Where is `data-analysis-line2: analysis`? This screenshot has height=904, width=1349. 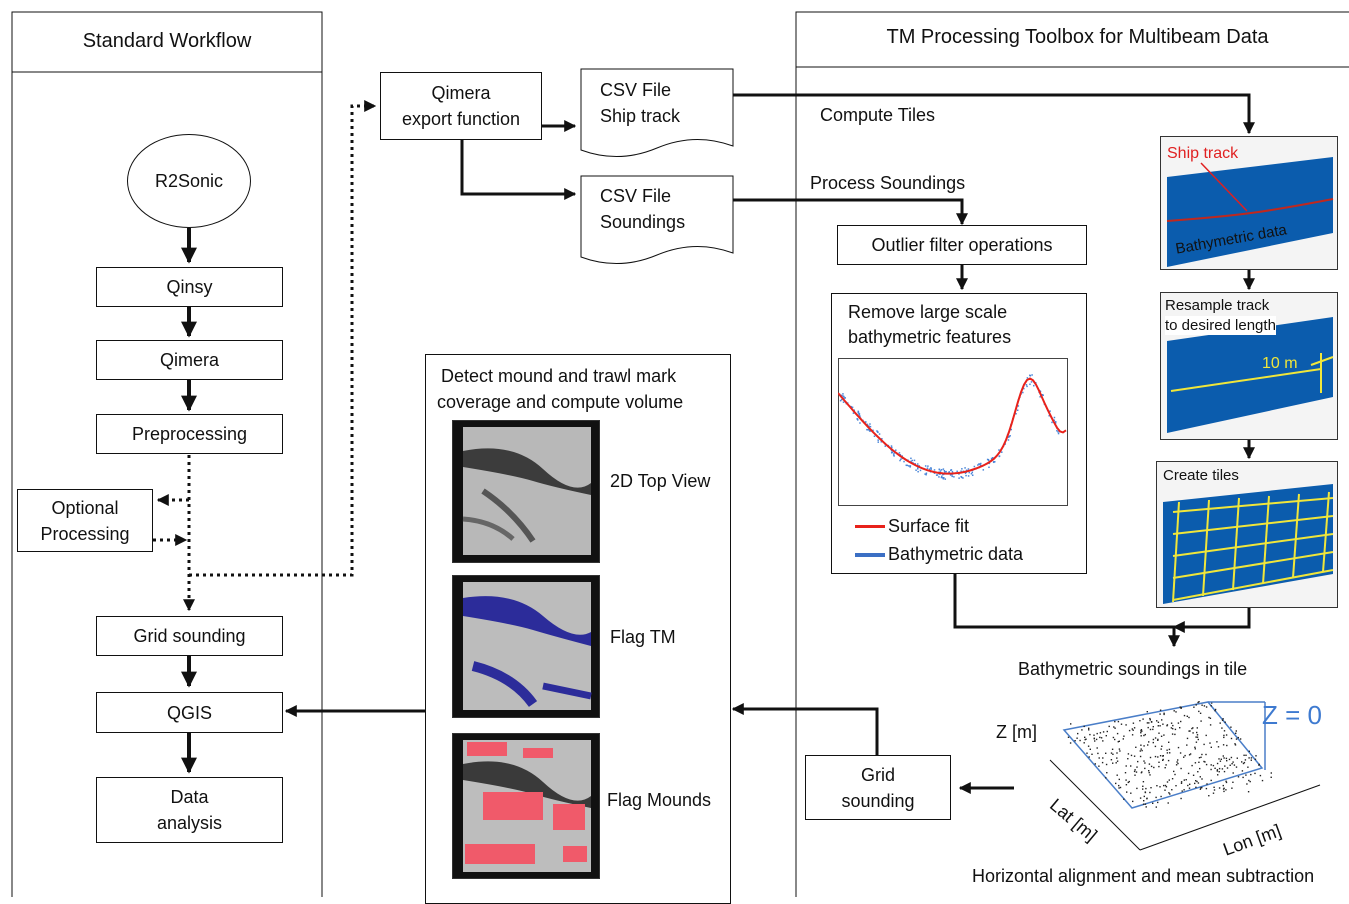 data-analysis-line2: analysis is located at coordinates (189, 823).